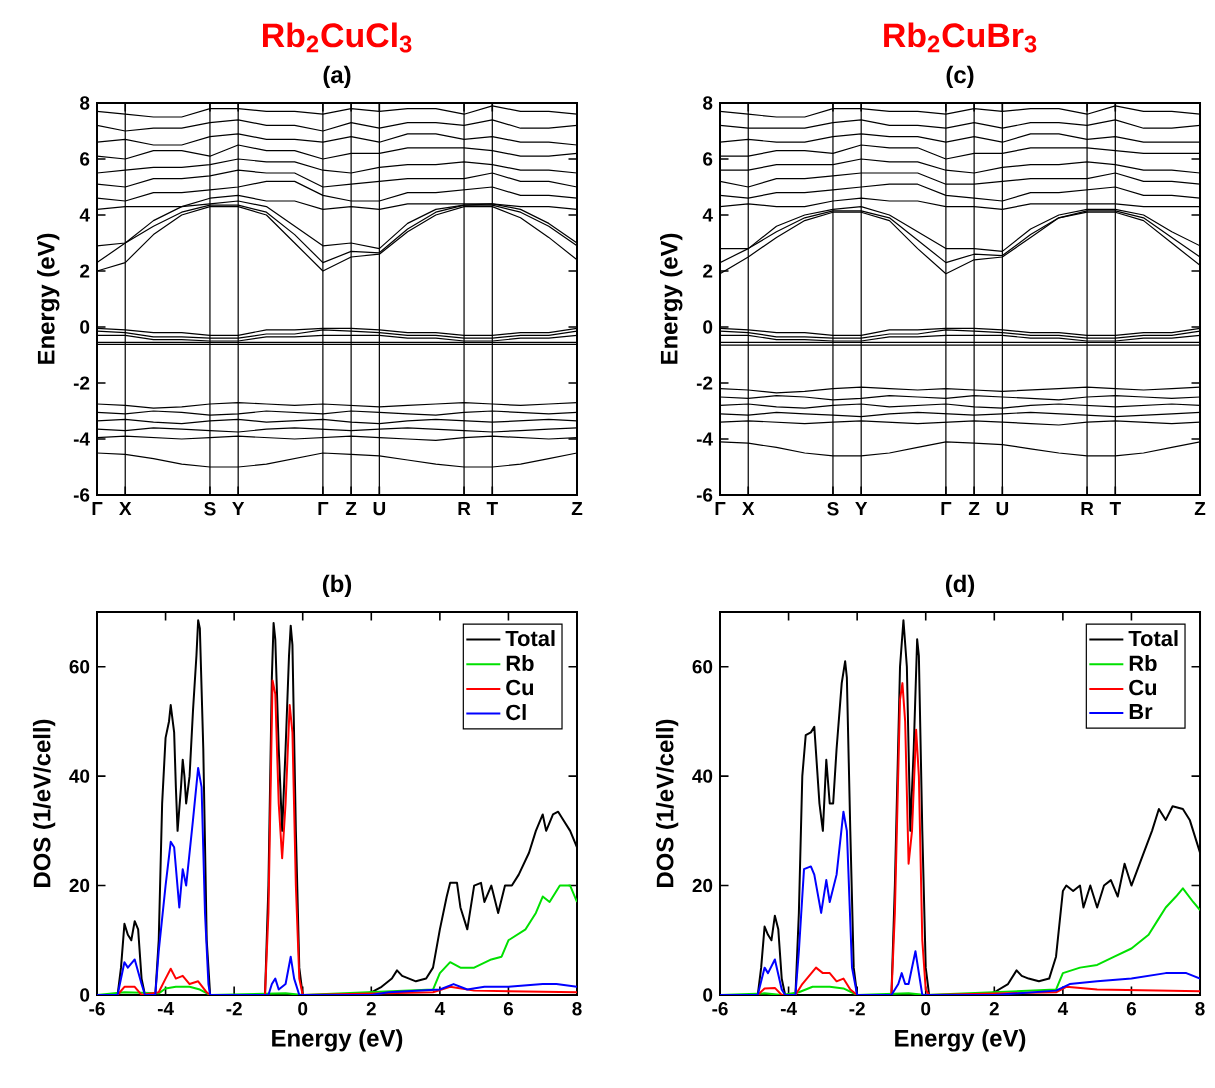 The height and width of the screenshot is (1088, 1215). I want to click on chart-title: Rb$_{2}$CuBr$_{3}$, so click(960, 37).